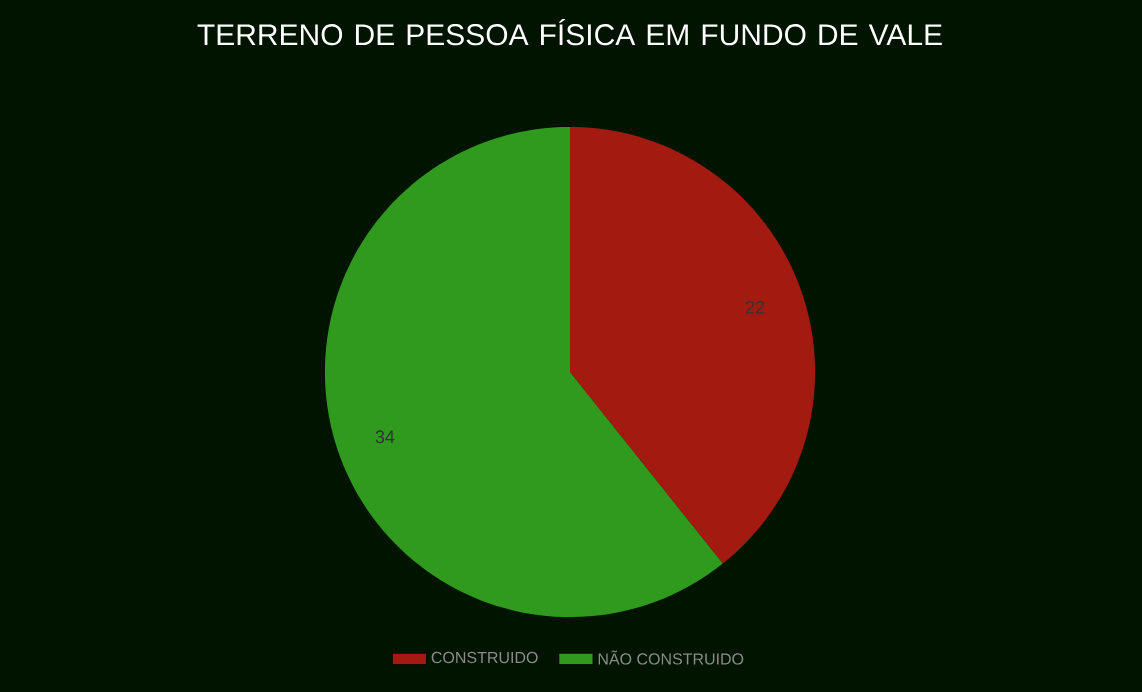 The image size is (1142, 692). Describe the element at coordinates (569, 32) in the screenshot. I see `chart-title: TERRENO DE PESSOA FÍSICA EM FUNDO DE VALE` at that location.